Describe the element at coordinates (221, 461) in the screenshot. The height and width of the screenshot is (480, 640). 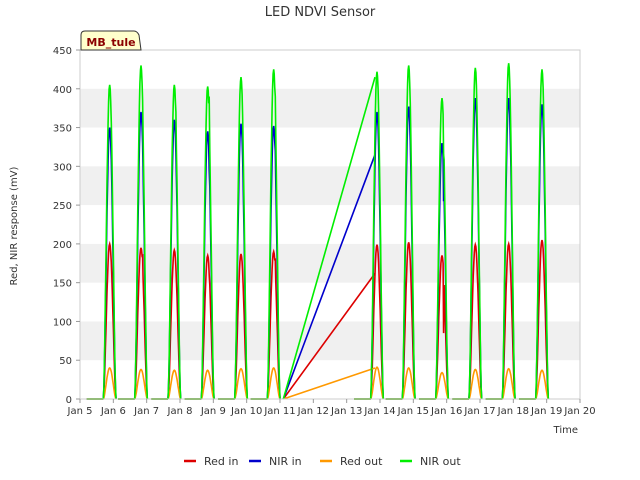
I see `legend-label: Red in` at that location.